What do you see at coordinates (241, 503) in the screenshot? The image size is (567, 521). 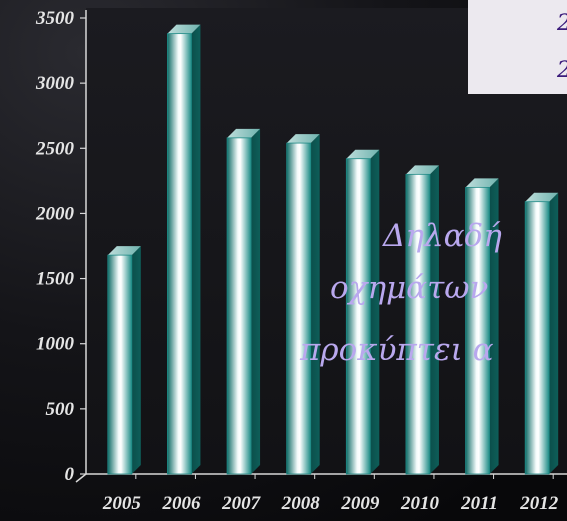 I see `x-category-label: 2007` at bounding box center [241, 503].